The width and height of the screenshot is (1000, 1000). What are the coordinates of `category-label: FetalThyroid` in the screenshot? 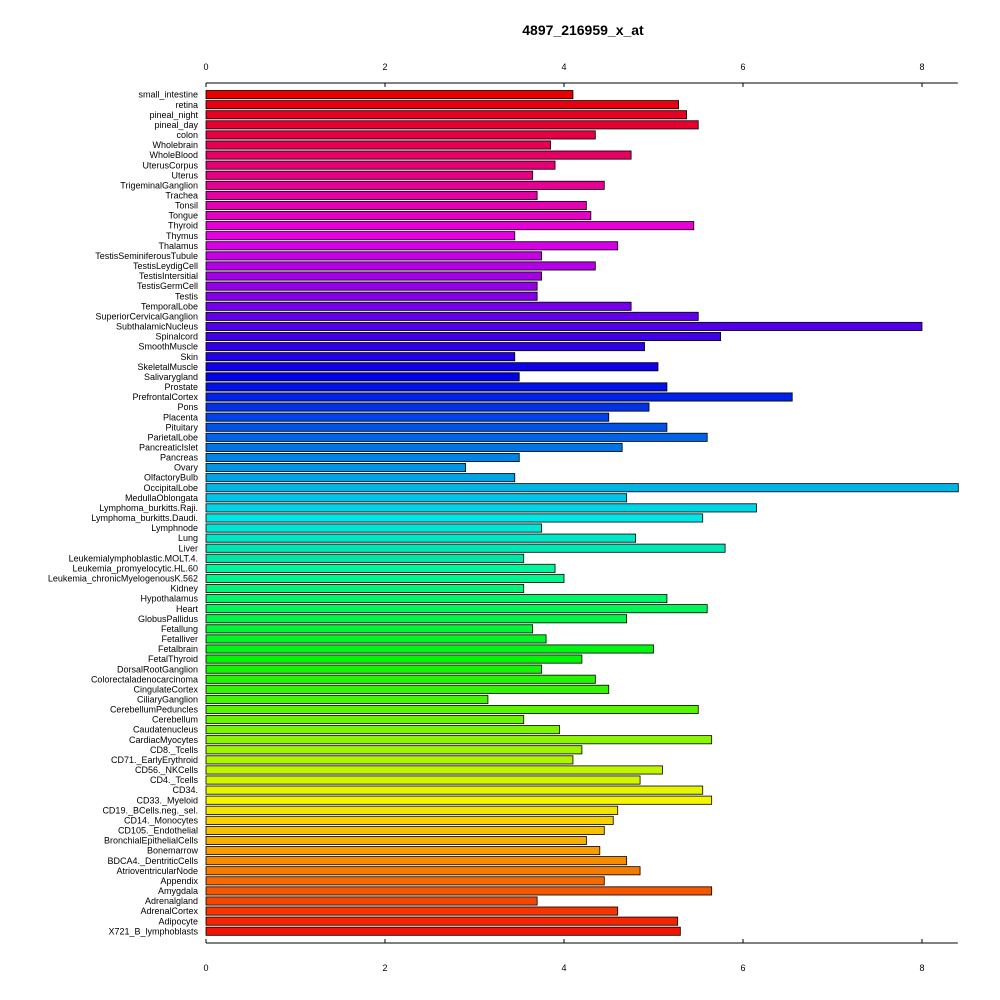 It's located at (173, 659).